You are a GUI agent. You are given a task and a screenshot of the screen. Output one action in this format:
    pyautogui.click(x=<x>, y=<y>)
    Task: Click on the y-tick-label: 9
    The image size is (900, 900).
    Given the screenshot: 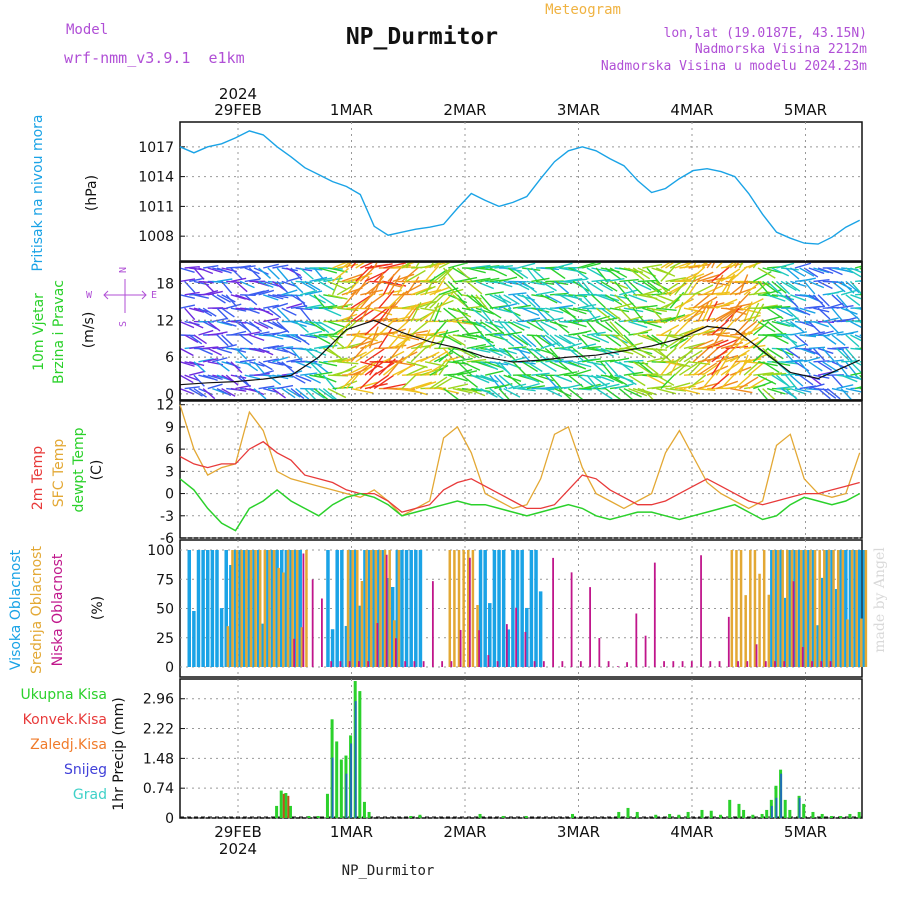 What is the action you would take?
    pyautogui.click(x=169, y=428)
    